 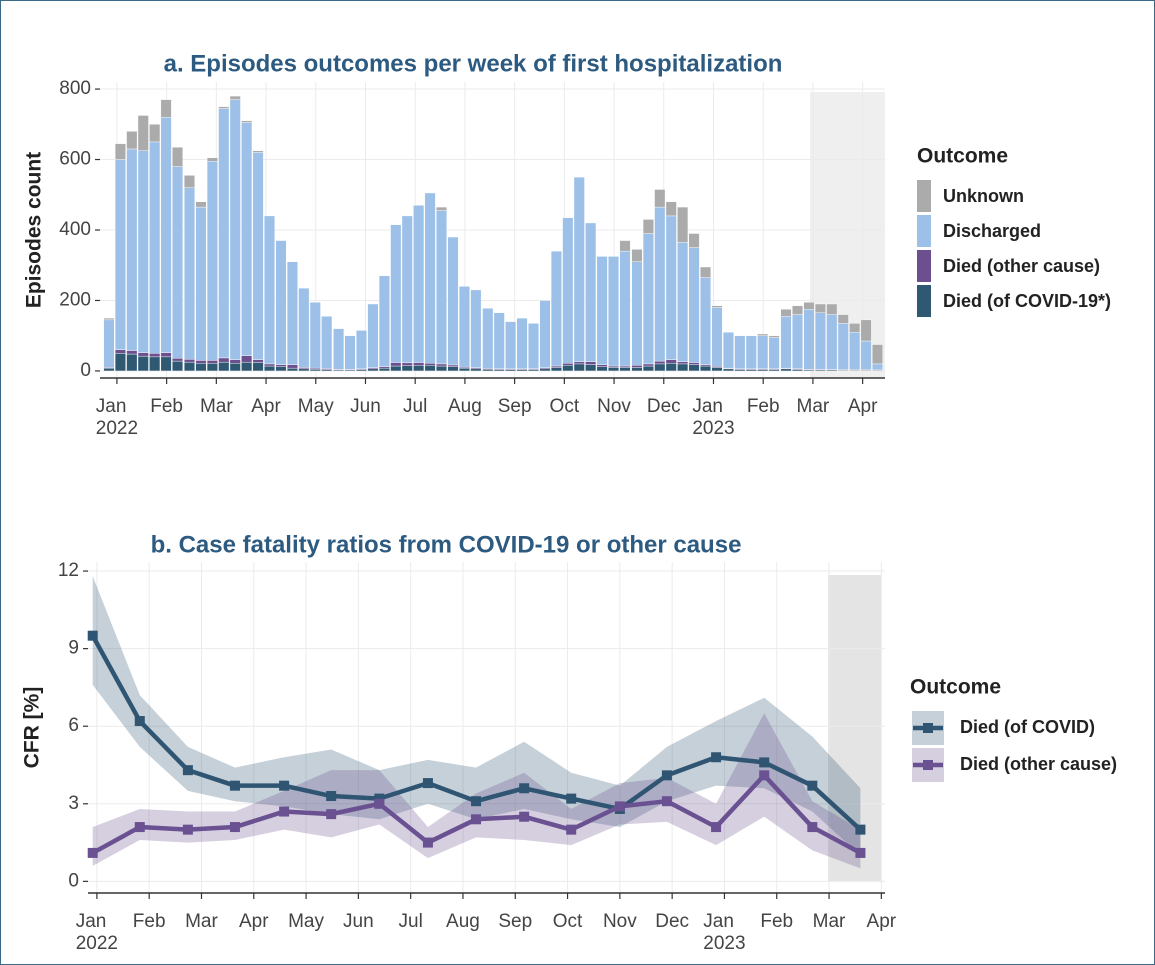 I want to click on x-tick-label: Jan 2022, so click(x=117, y=417).